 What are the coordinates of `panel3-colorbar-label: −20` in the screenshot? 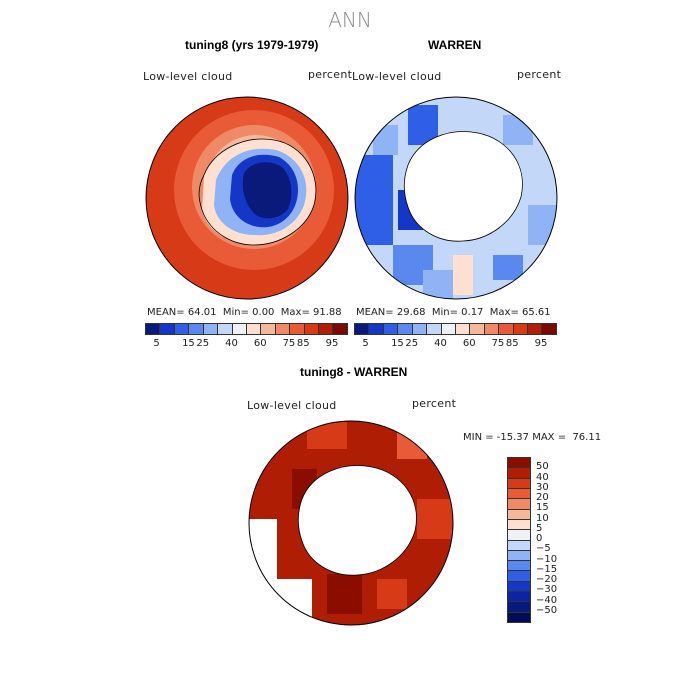 It's located at (547, 579).